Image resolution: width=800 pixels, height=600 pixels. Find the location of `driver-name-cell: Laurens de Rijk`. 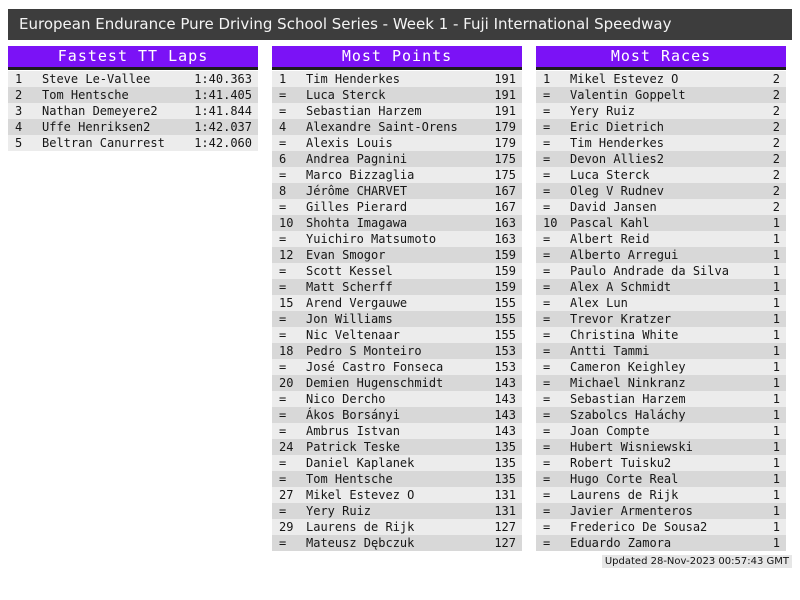

driver-name-cell: Laurens de Rijk is located at coordinates (360, 527).